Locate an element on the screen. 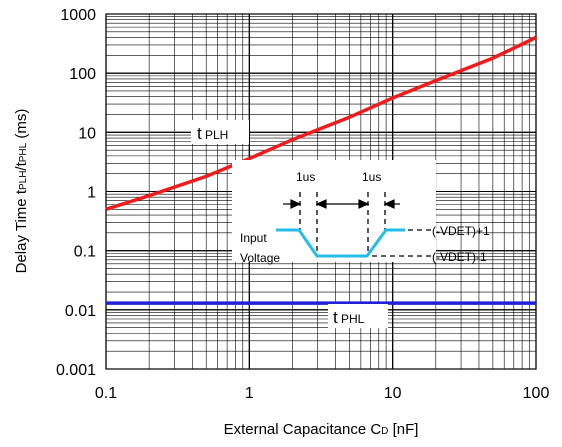 This screenshot has width=562, height=447. y-tick-label: 1 is located at coordinates (91, 193).